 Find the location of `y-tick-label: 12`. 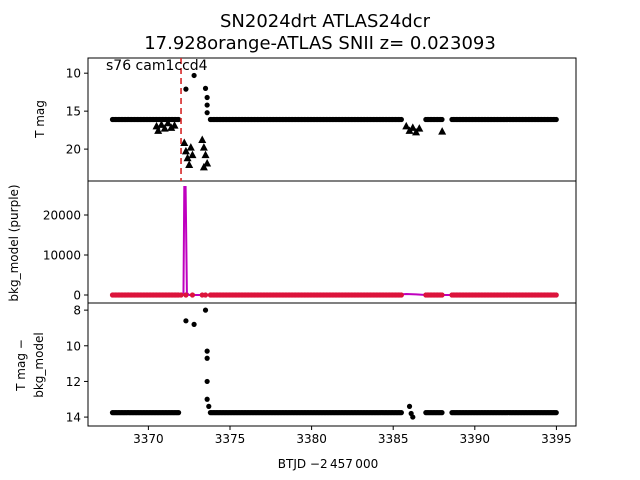

y-tick-label: 12 is located at coordinates (73, 382).